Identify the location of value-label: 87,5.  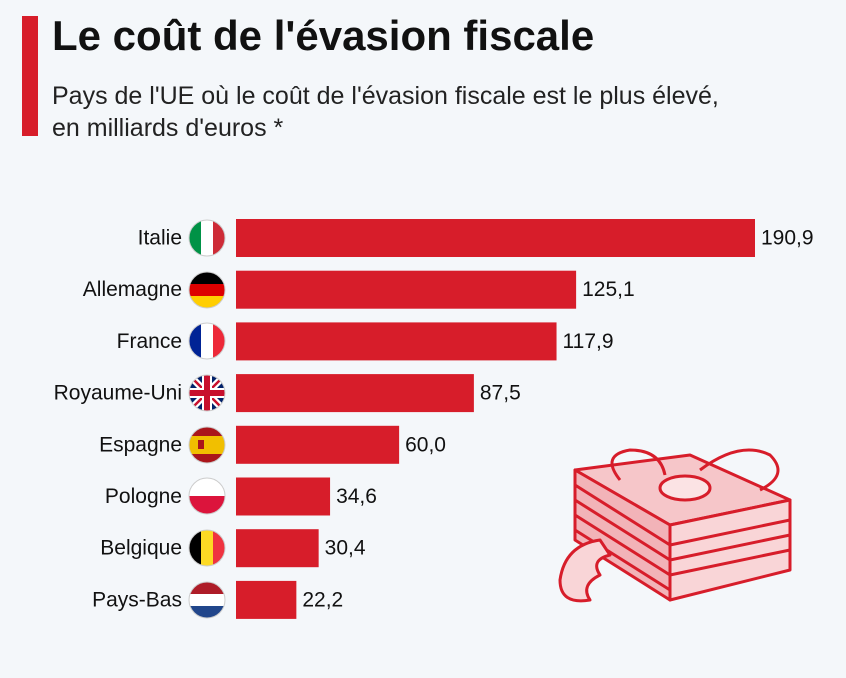
(500, 393).